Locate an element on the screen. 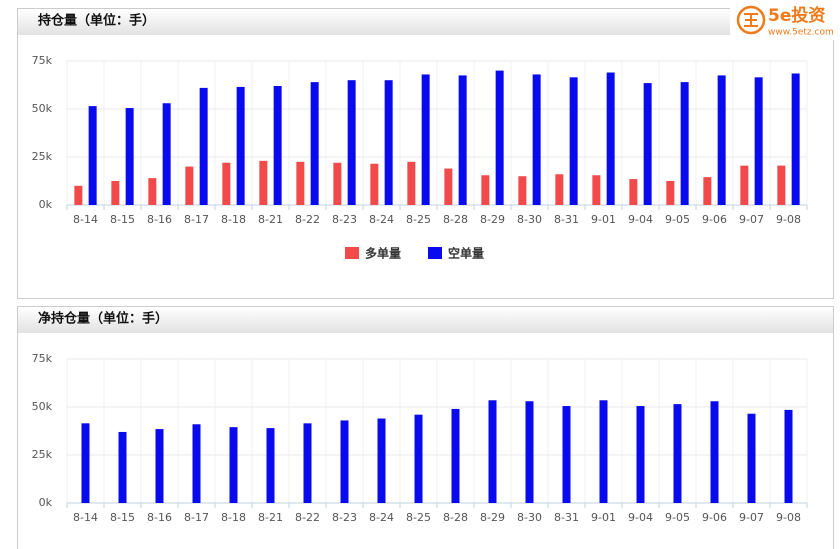 This screenshot has width=840, height=549. x-tick-label: 8-14 is located at coordinates (85, 517).